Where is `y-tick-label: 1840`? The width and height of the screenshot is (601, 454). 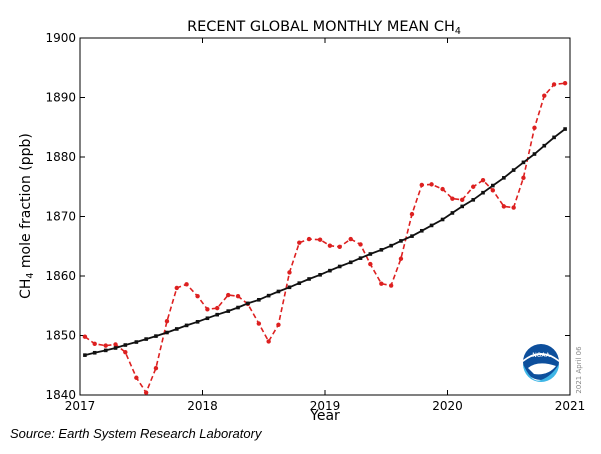
y-tick-label: 1840 is located at coordinates (60, 395).